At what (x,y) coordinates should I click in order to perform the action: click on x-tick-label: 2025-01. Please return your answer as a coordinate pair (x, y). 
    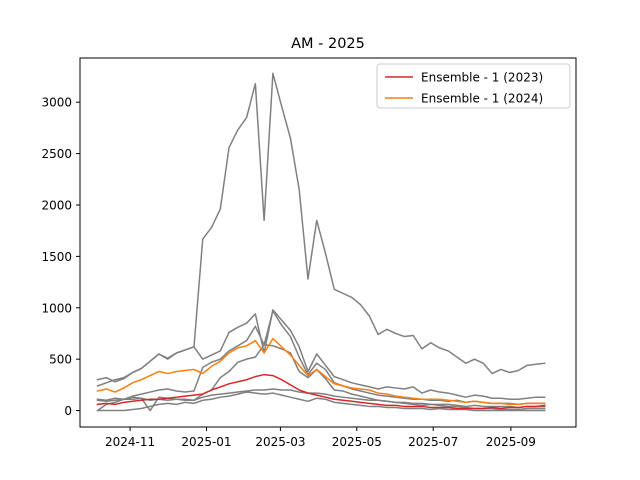
    Looking at the image, I should click on (206, 442).